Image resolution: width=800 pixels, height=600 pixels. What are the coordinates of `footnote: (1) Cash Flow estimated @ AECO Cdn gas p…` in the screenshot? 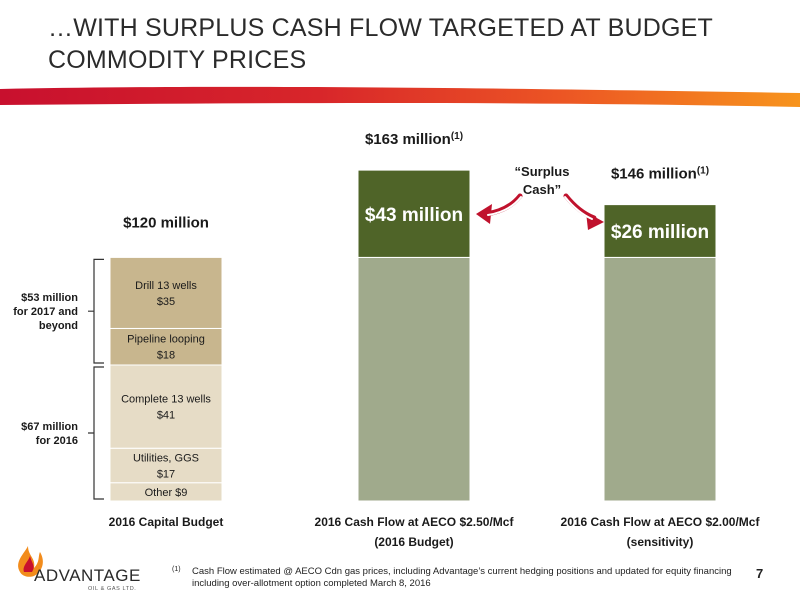 It's located at (452, 578).